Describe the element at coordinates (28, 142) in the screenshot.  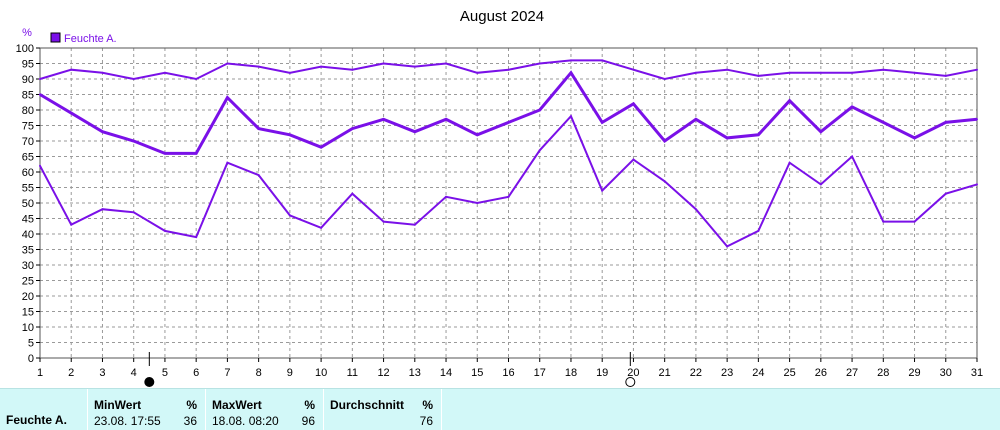
I see `y-tick-label: 70` at that location.